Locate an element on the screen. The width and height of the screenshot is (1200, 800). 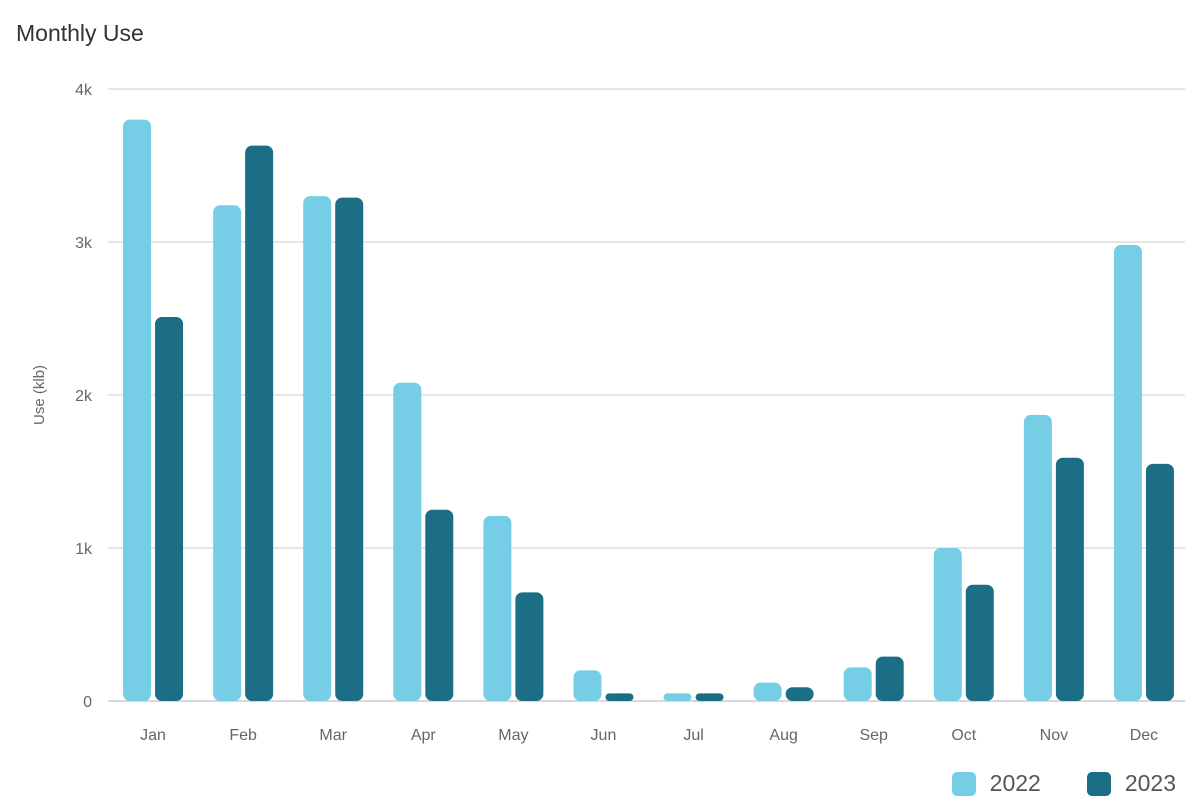
bar-2022-jul is located at coordinates (677, 697).